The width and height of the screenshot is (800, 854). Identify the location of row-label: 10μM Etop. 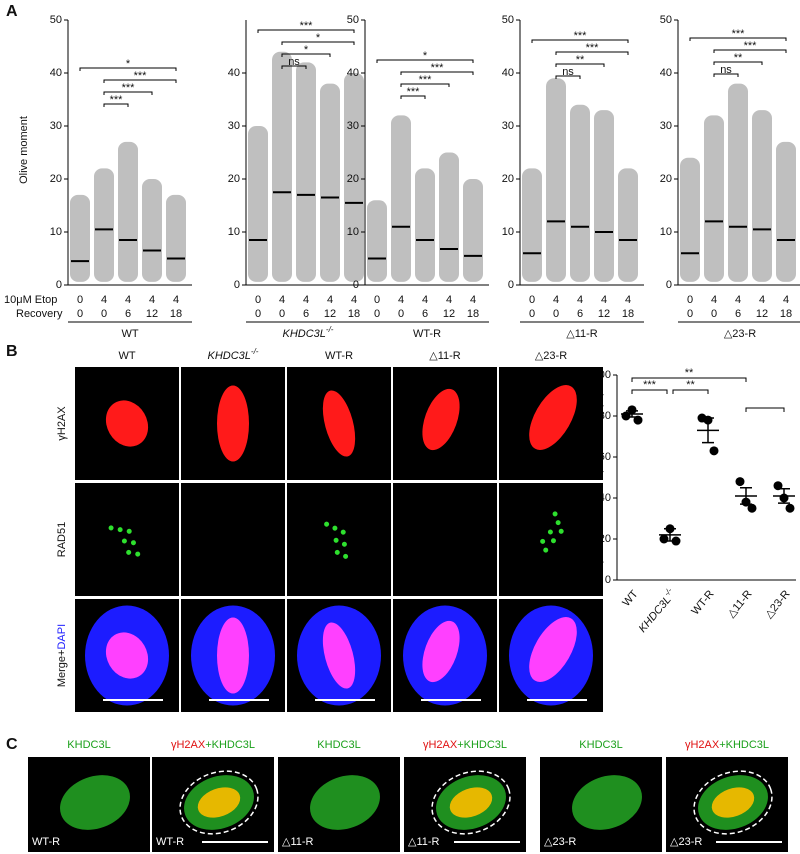
(30, 300).